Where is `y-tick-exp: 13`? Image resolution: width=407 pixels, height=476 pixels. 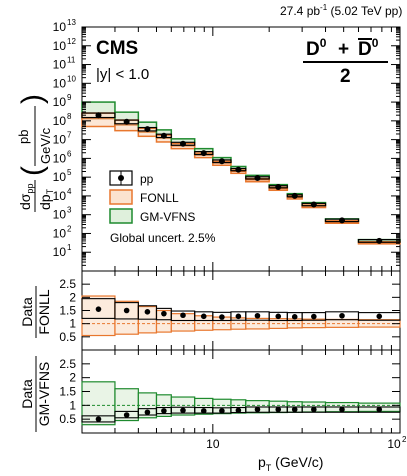 y-tick-exp: 13 is located at coordinates (71, 22).